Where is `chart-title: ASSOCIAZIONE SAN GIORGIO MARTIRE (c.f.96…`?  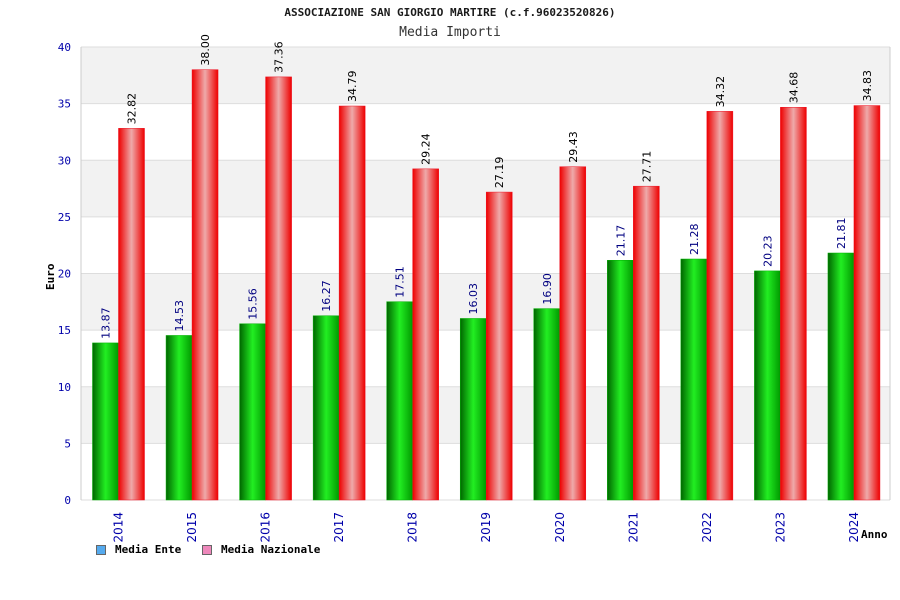 chart-title: ASSOCIAZIONE SAN GIORGIO MARTIRE (c.f.96… is located at coordinates (450, 12).